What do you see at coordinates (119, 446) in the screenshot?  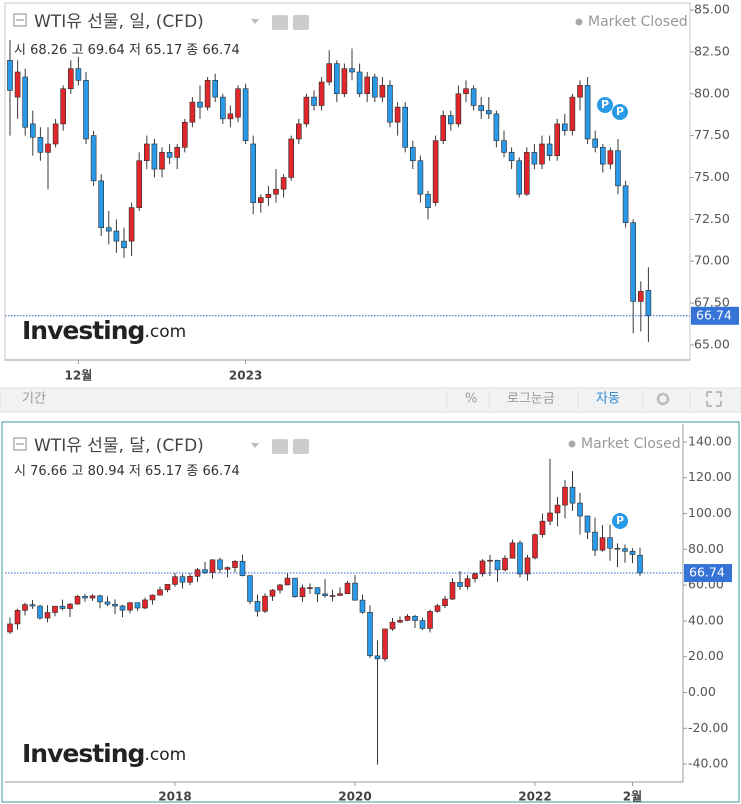 I see `chart-title: WTI유 선물, 달, (CFD)` at bounding box center [119, 446].